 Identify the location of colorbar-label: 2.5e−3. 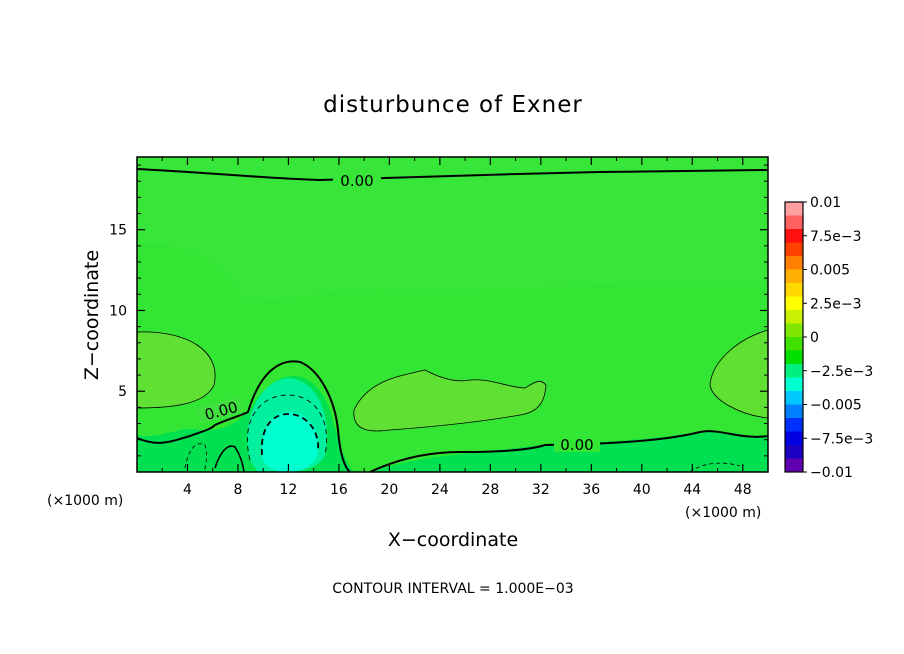
(836, 304).